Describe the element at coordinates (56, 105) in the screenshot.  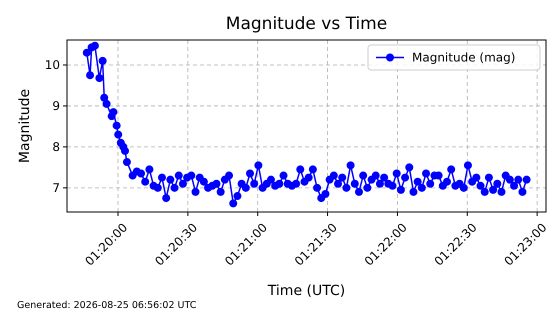
I see `y-tick-label: 9` at that location.